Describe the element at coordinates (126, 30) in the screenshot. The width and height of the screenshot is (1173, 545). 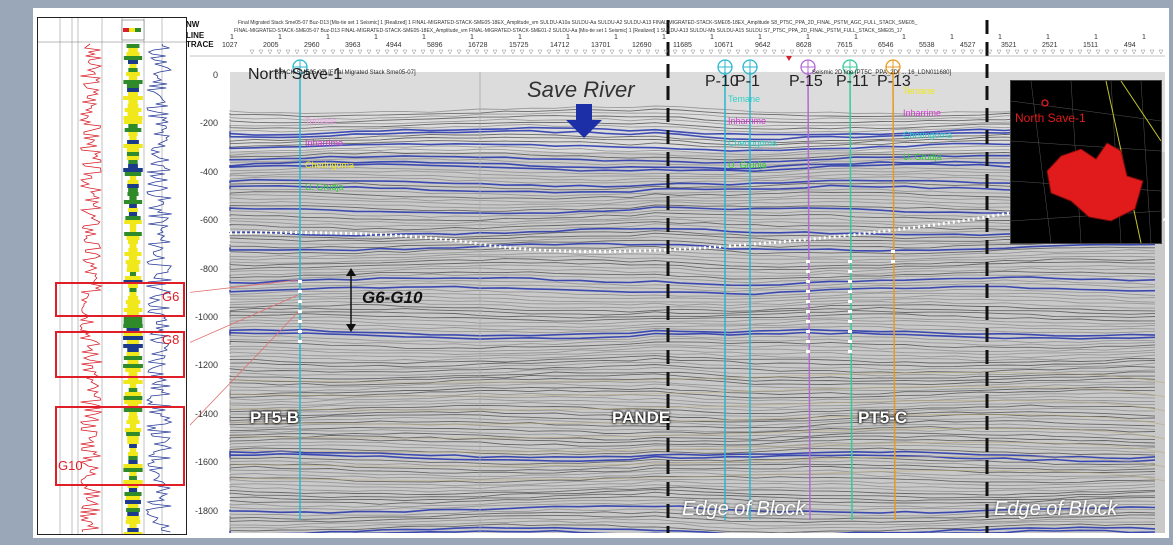
I see `log-header-swatch` at that location.